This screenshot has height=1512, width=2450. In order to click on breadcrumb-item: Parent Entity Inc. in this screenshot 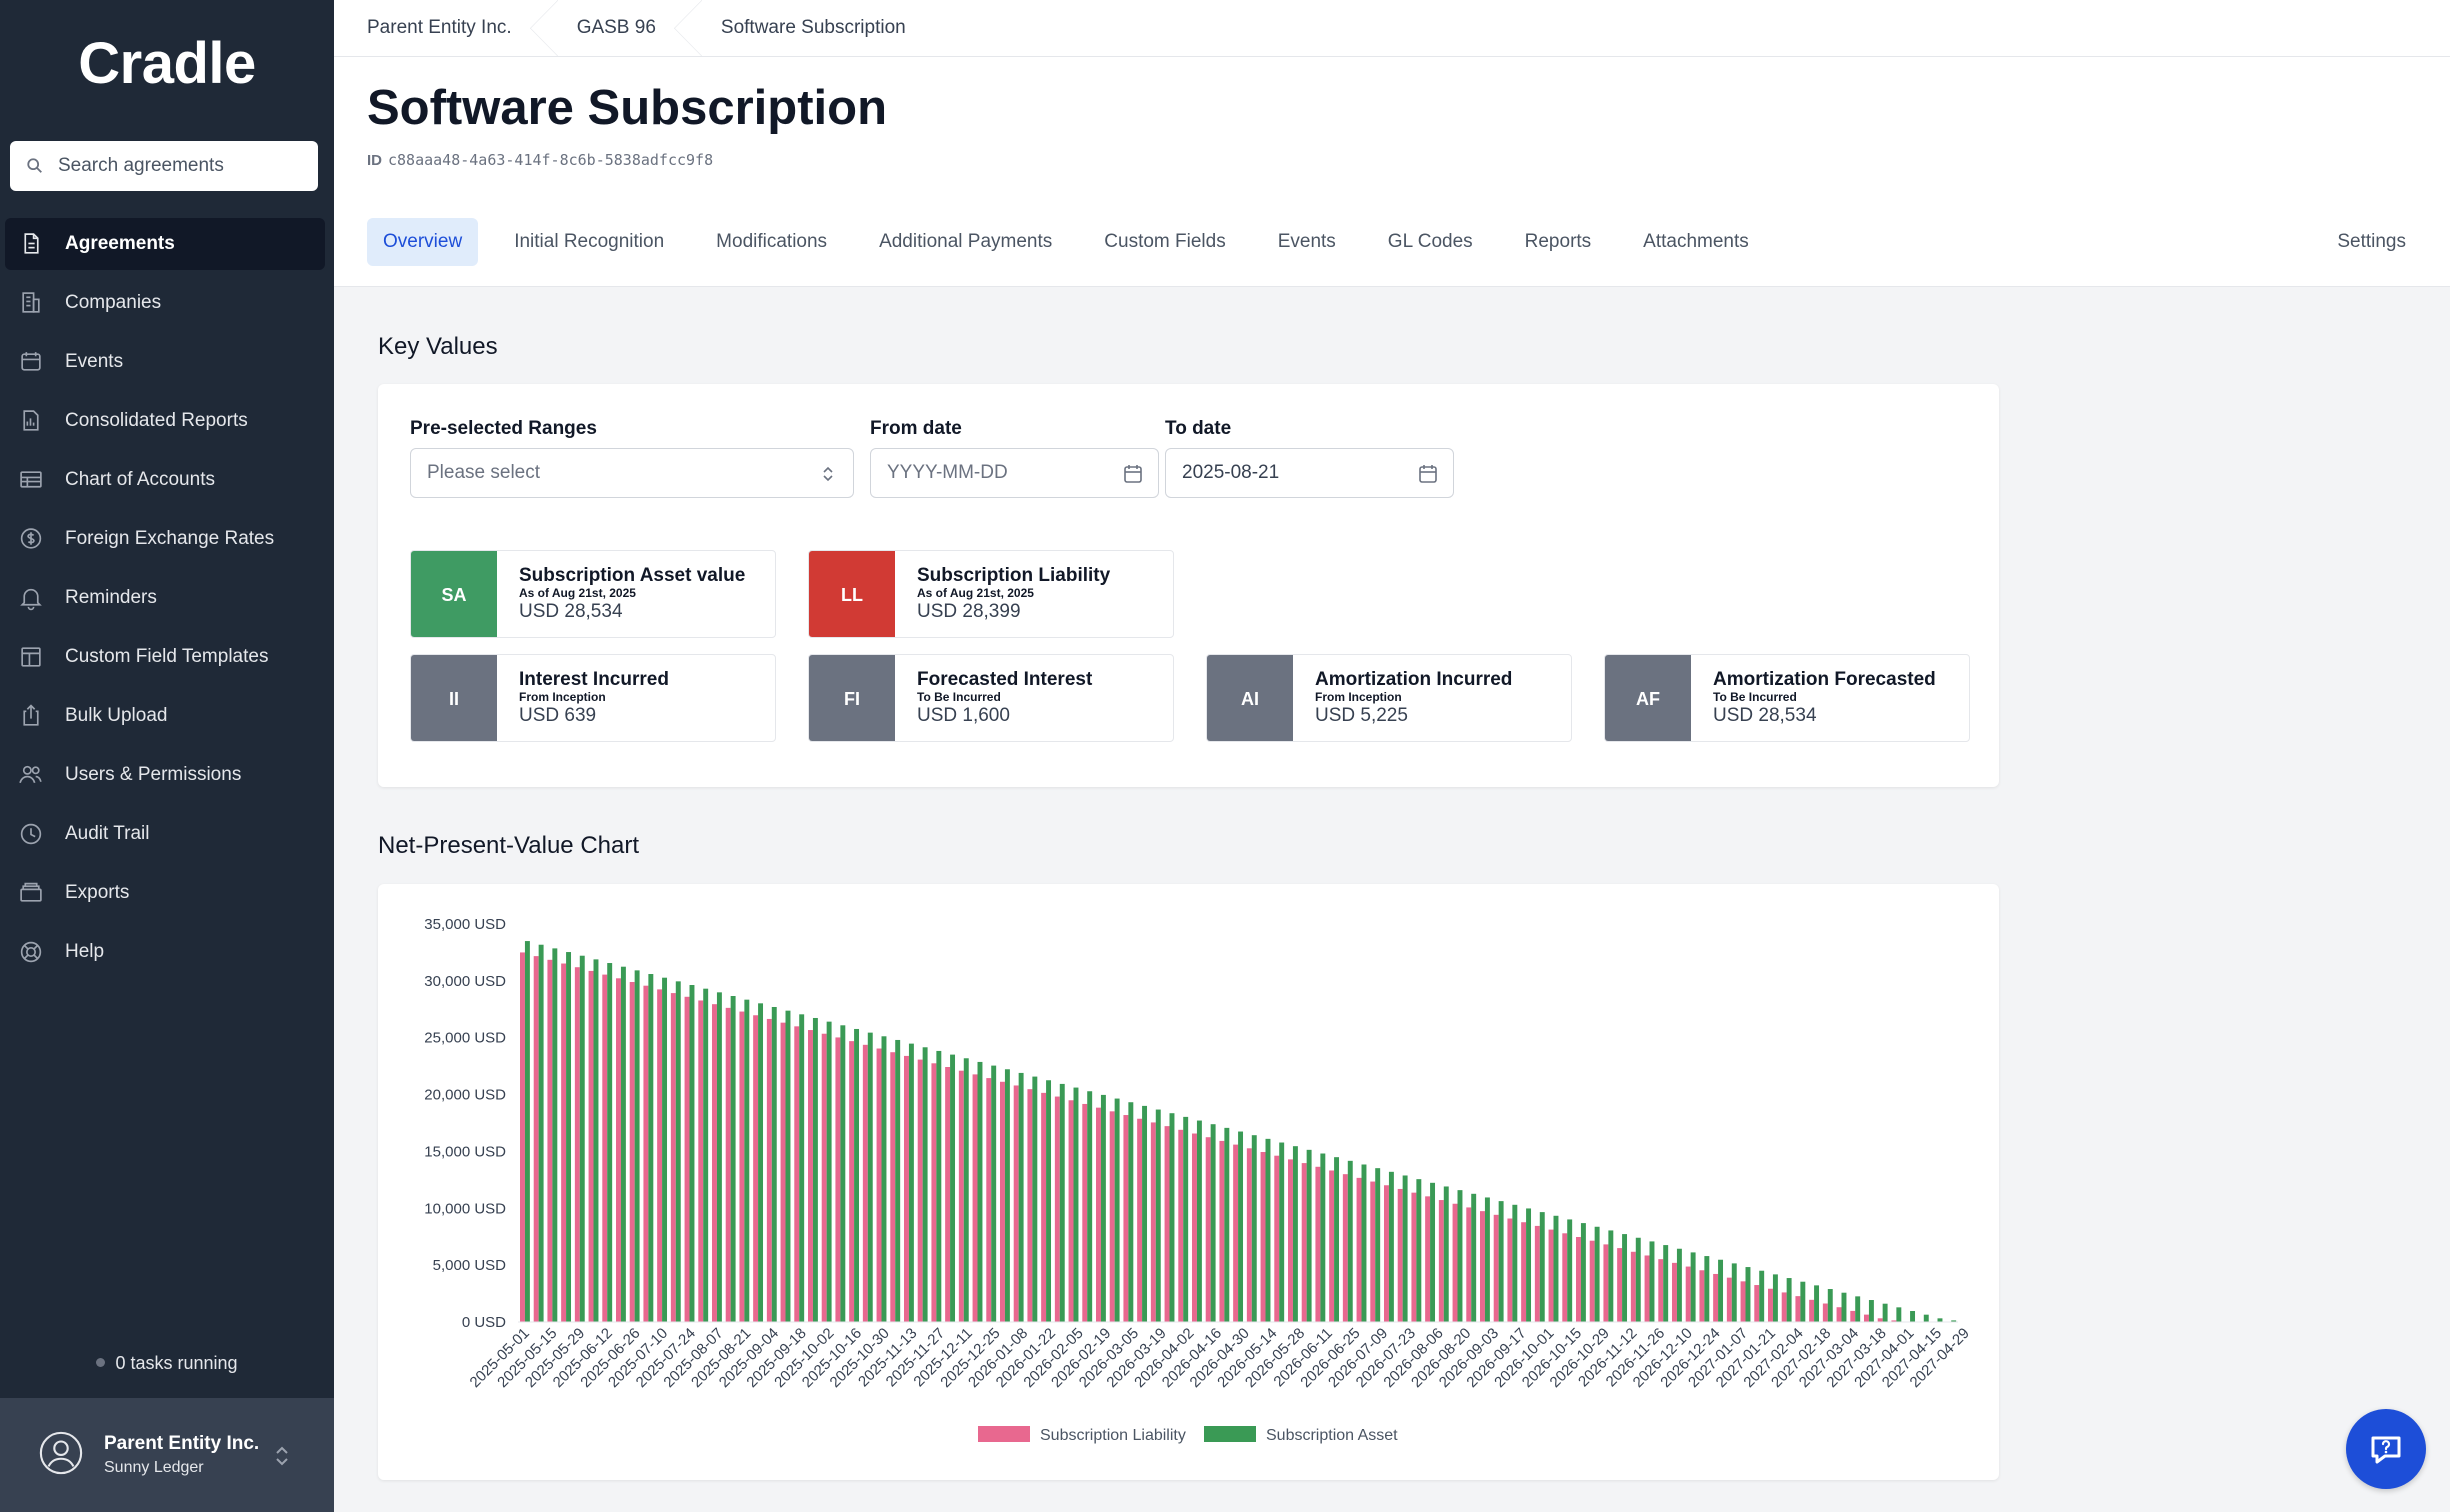, I will do `click(446, 28)`.